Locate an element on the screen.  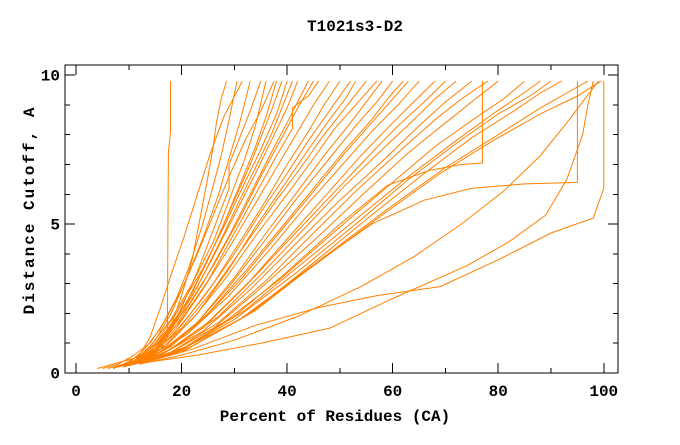
y-tick-label: 5 is located at coordinates (55, 226).